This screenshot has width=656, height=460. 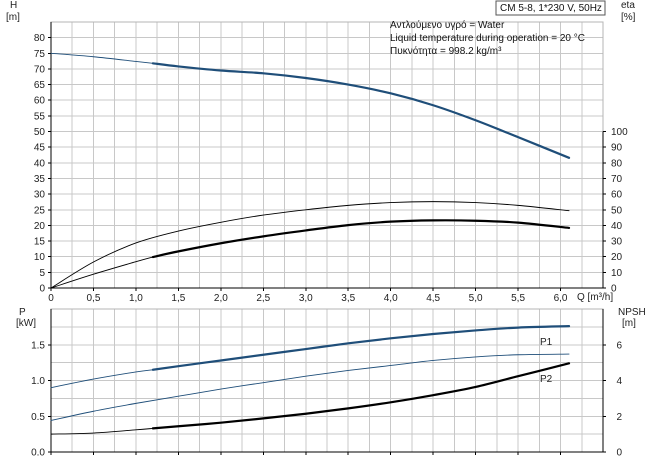 What do you see at coordinates (617, 163) in the screenshot?
I see `tick-label-eta: 80` at bounding box center [617, 163].